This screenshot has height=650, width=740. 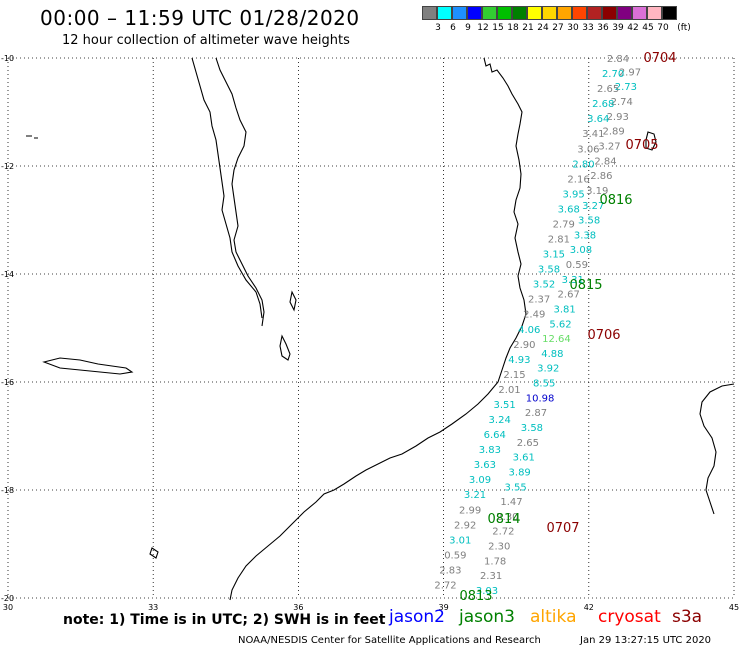 What do you see at coordinates (487, 591) in the screenshot?
I see `swh-value: 3.03` at bounding box center [487, 591].